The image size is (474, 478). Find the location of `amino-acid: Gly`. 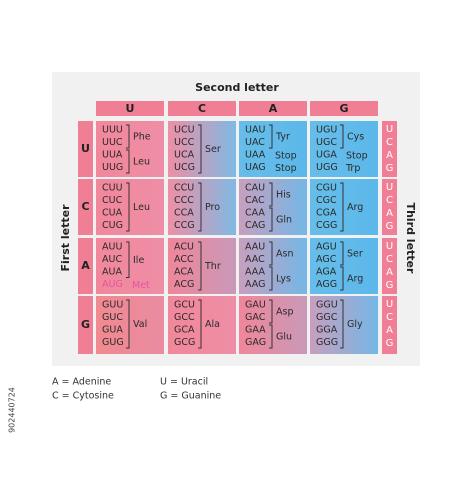

amino-acid: Gly is located at coordinates (355, 324).